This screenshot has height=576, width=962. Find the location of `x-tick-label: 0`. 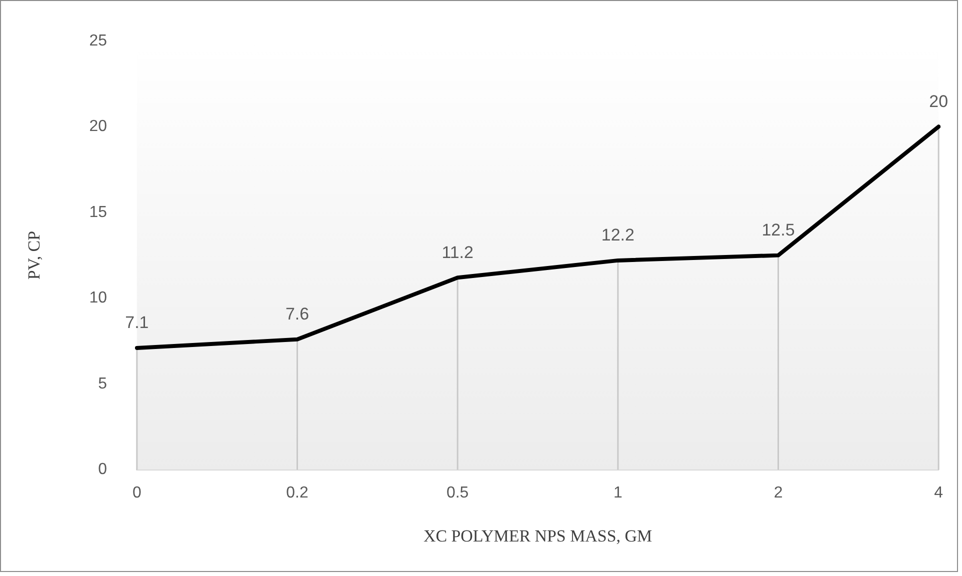

x-tick-label: 0 is located at coordinates (137, 493).